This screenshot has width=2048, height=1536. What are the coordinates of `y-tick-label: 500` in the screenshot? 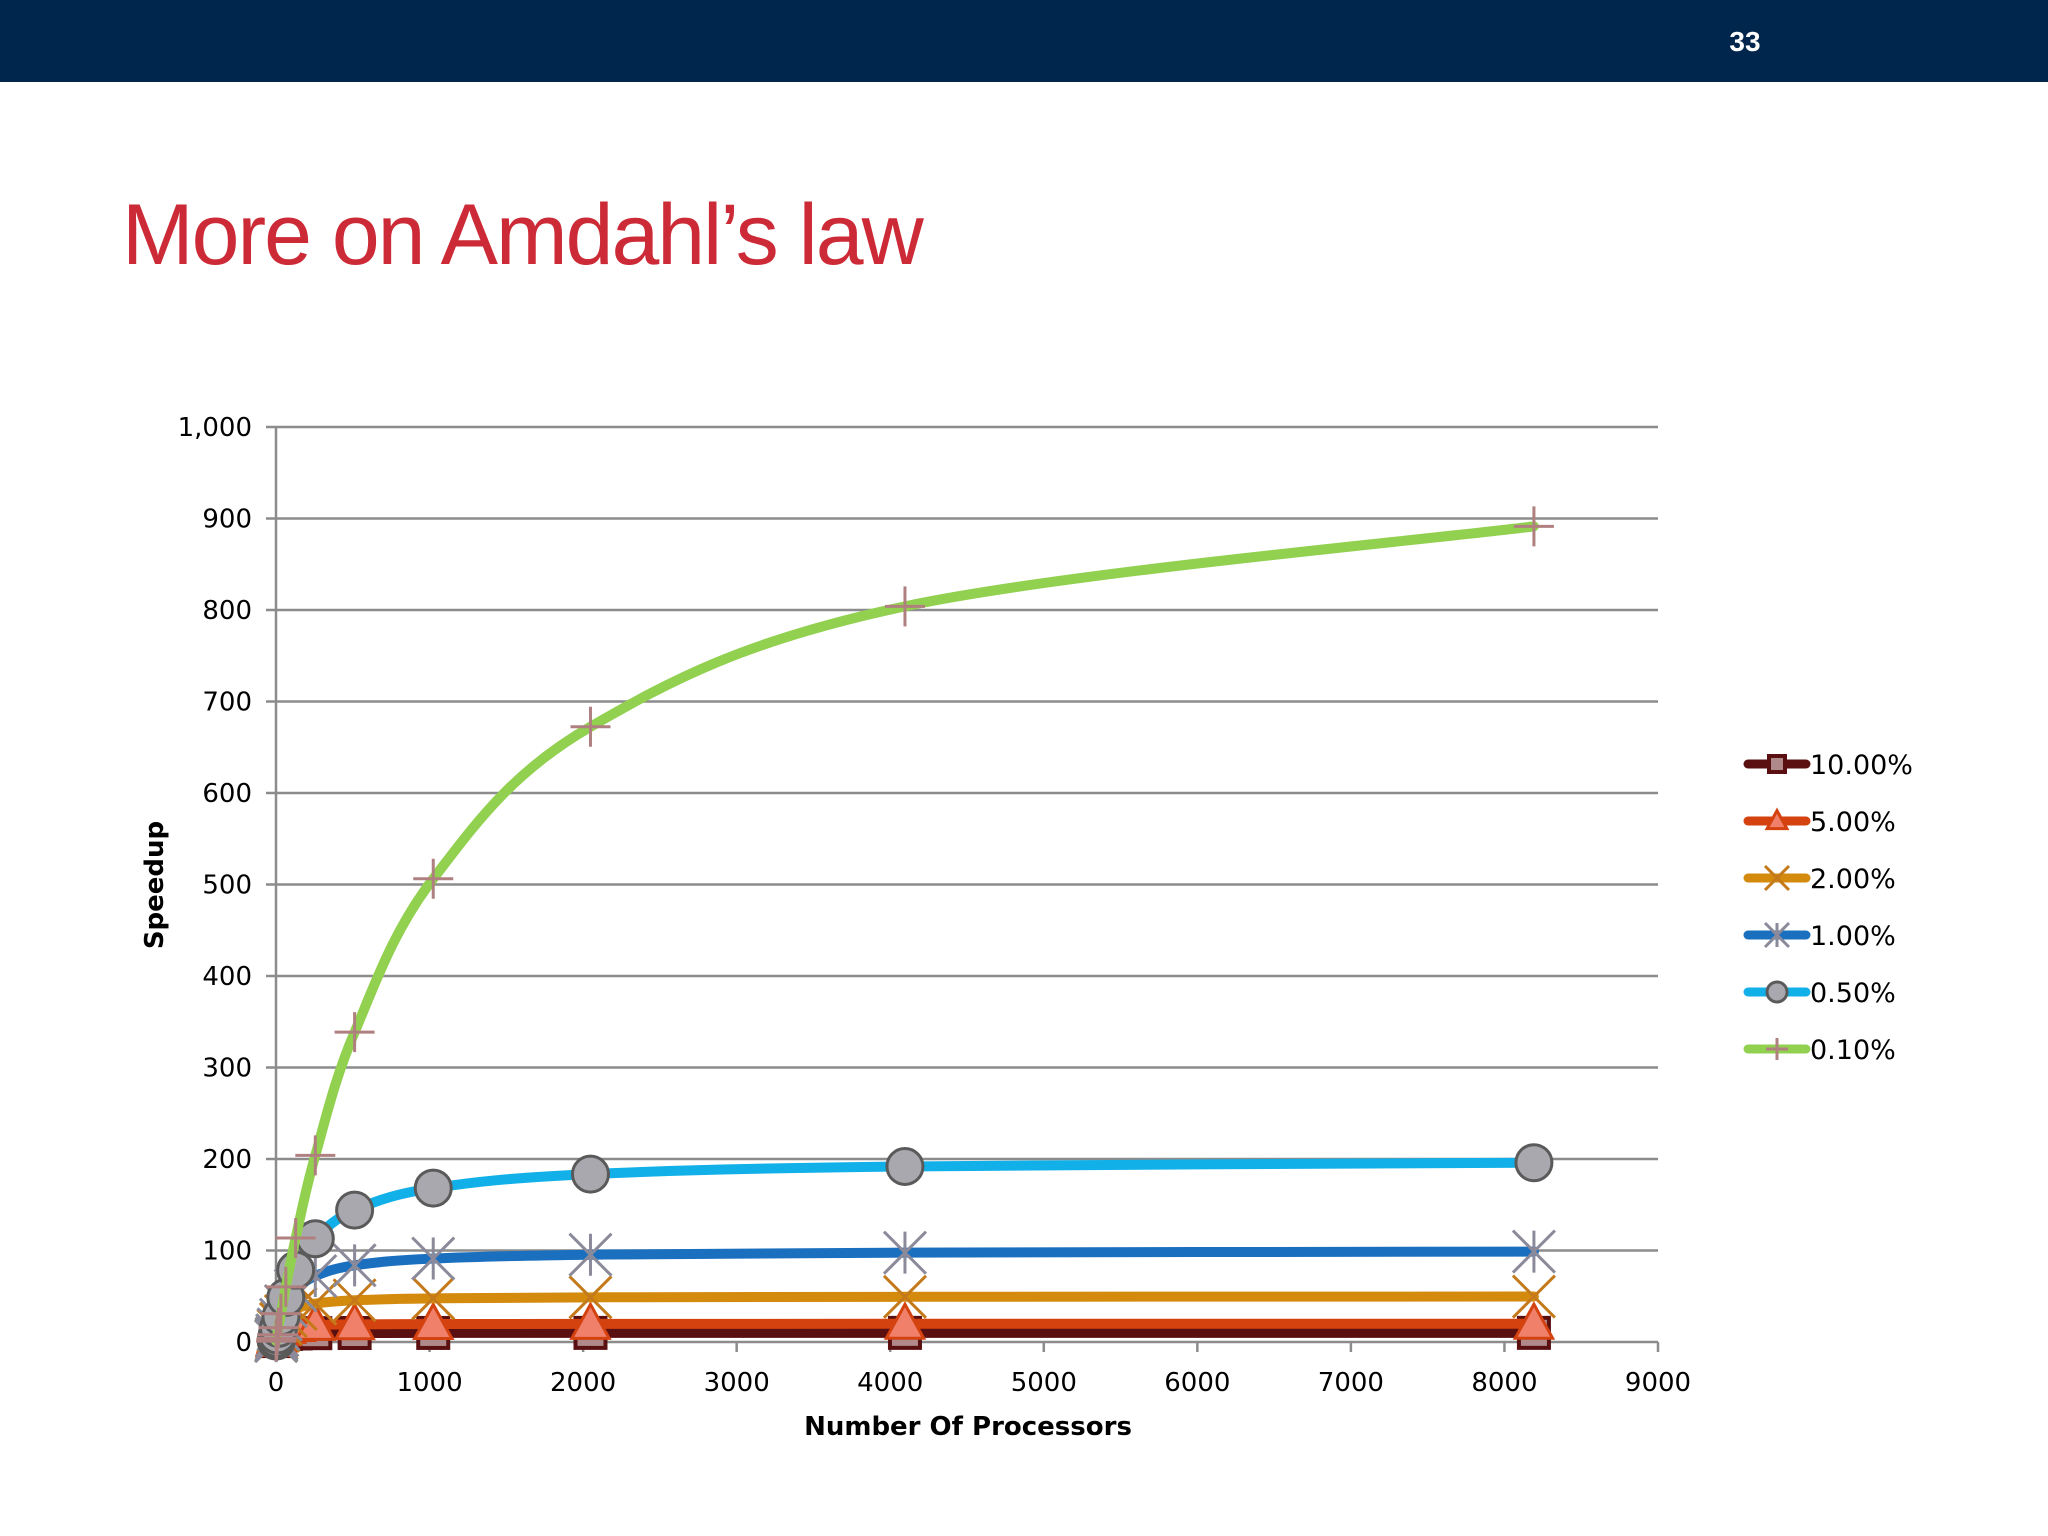 It's located at (227, 886).